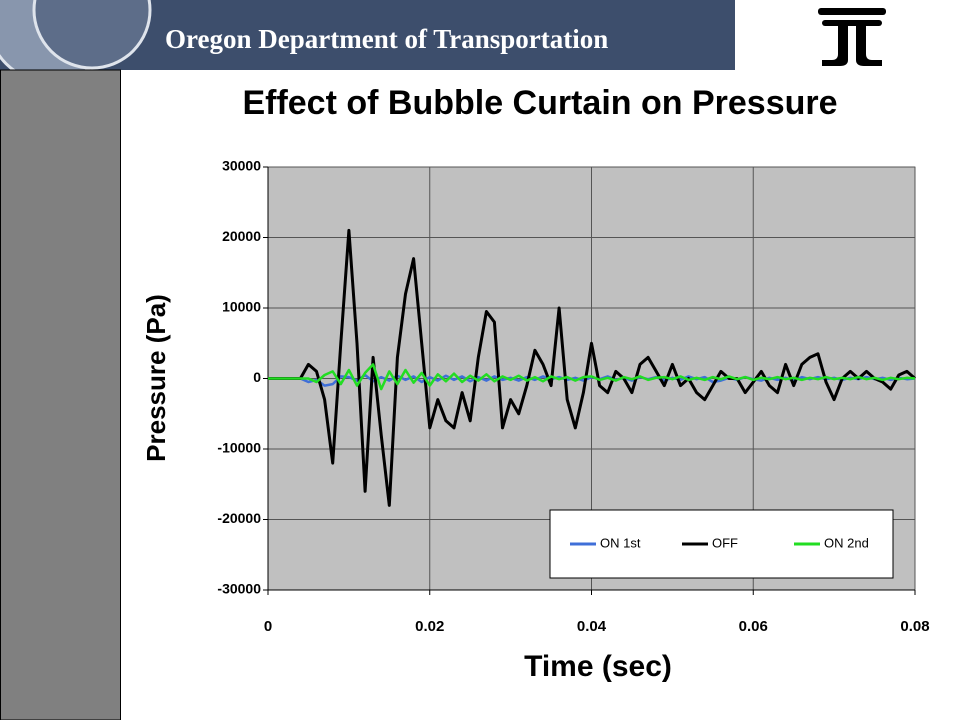 The height and width of the screenshot is (720, 960). I want to click on legend-label: ON 1st, so click(620, 542).